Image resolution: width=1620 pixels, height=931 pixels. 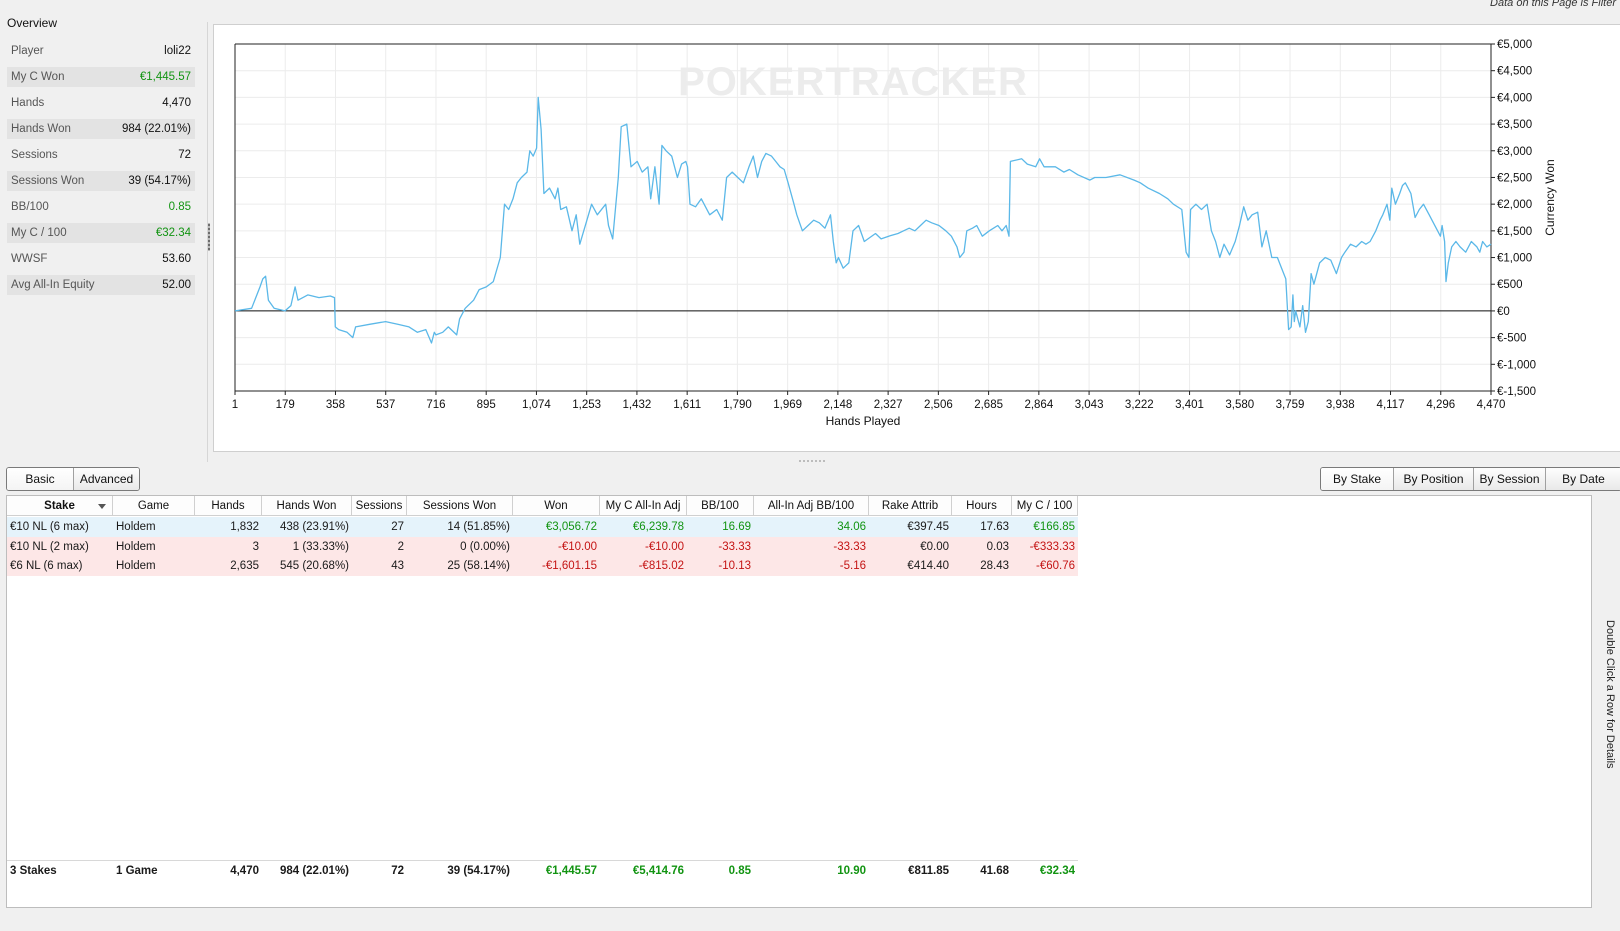 I want to click on y-tick-label: €1,000, so click(x=1514, y=259).